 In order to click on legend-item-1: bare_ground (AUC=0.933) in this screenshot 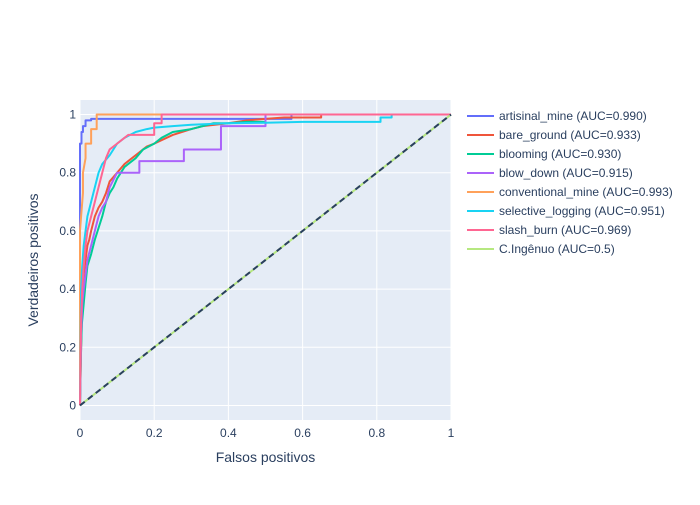, I will do `click(554, 135)`.